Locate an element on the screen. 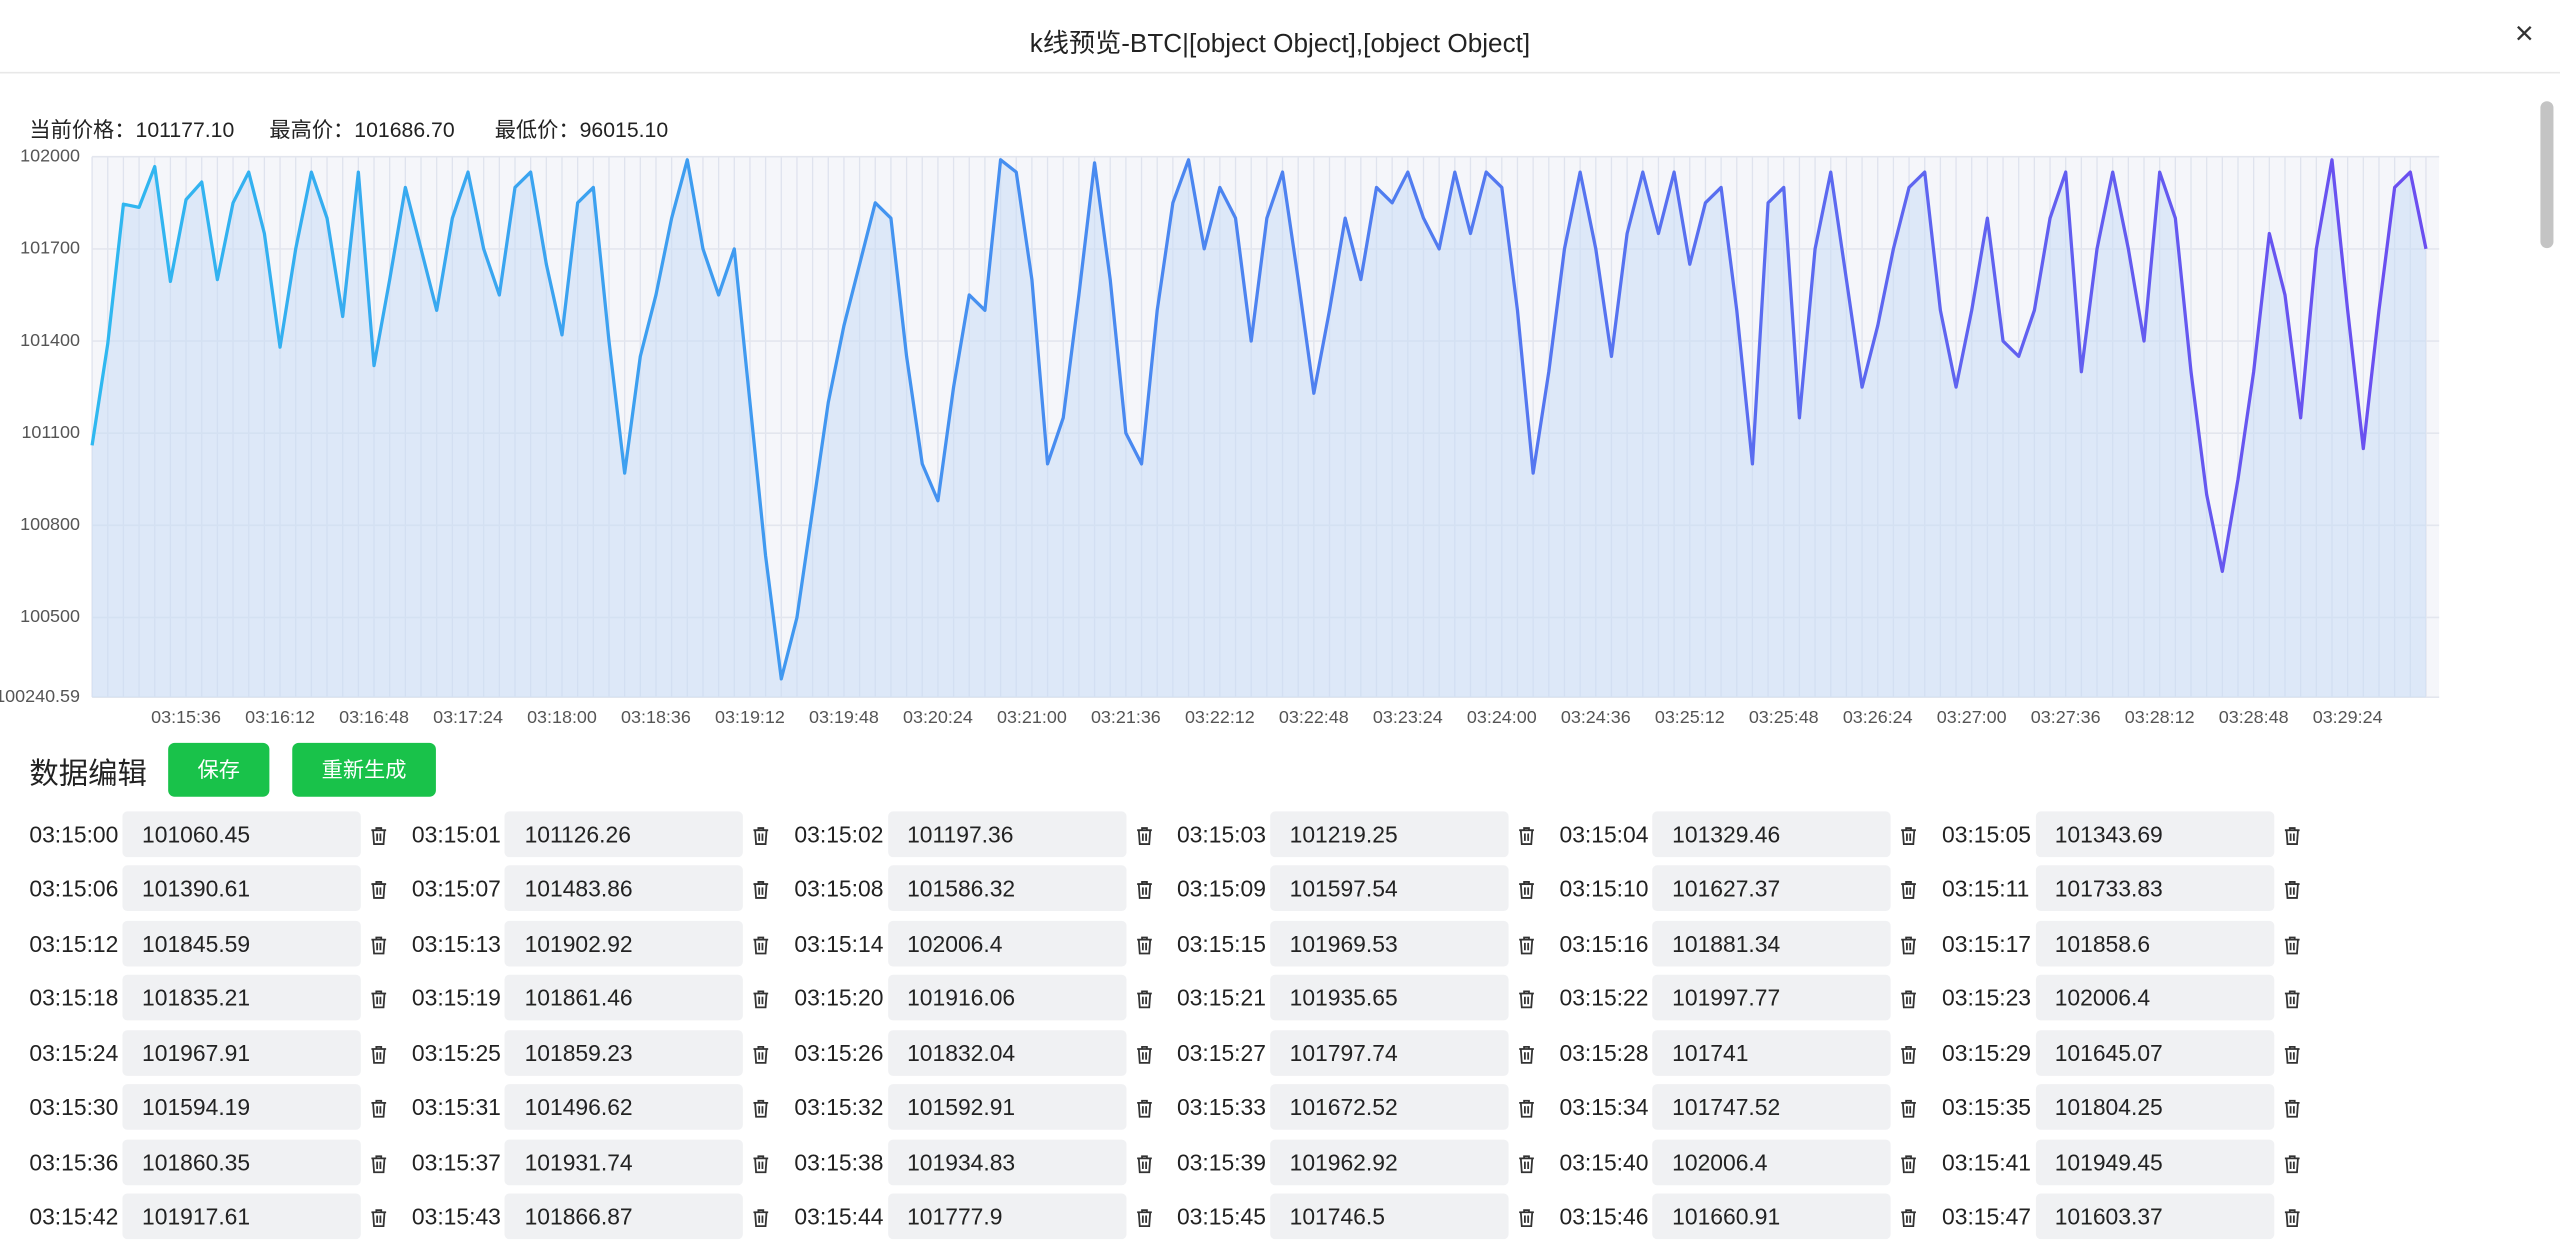  value-input: 101329.46 is located at coordinates (1772, 834).